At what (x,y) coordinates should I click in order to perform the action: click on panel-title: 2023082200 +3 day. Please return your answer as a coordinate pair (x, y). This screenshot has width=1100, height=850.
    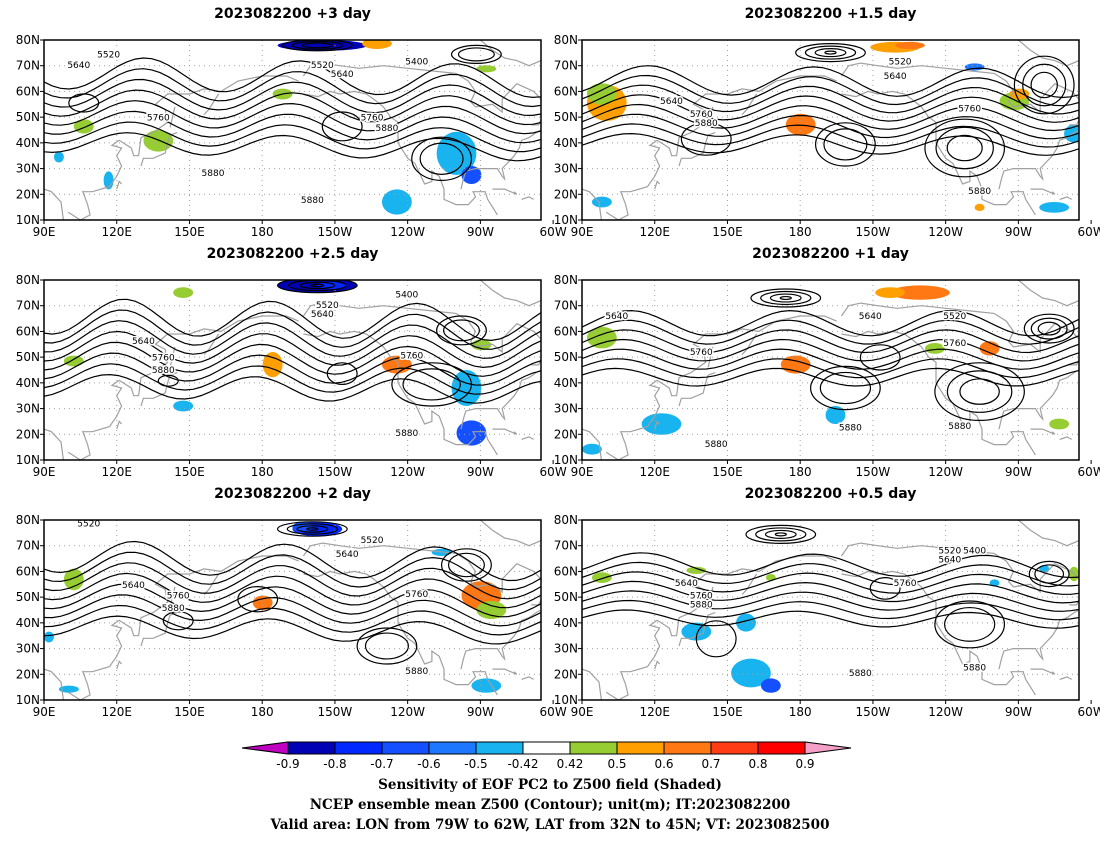
    Looking at the image, I should click on (292, 14).